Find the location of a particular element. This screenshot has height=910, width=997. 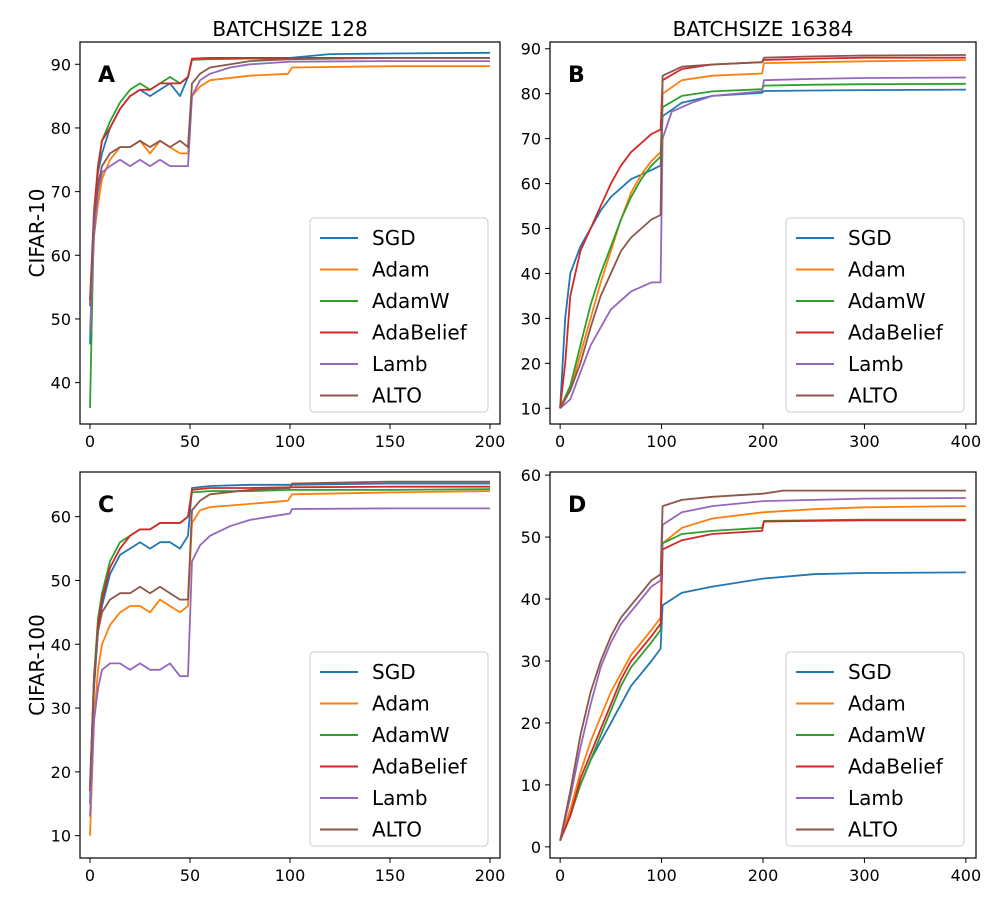

panel-label: D is located at coordinates (577, 505).